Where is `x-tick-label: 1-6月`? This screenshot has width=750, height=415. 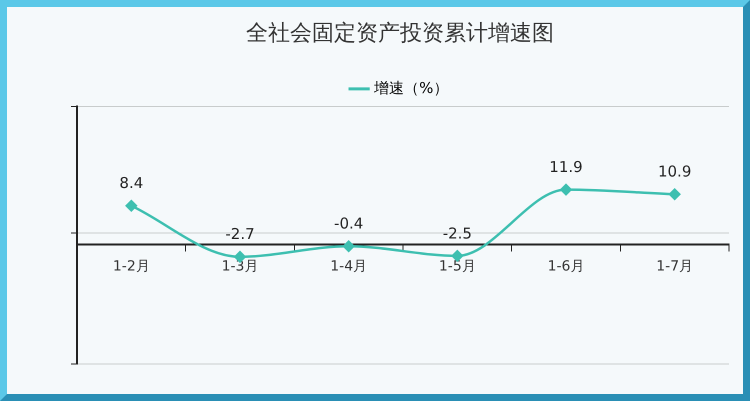
x-tick-label: 1-6月 is located at coordinates (566, 266).